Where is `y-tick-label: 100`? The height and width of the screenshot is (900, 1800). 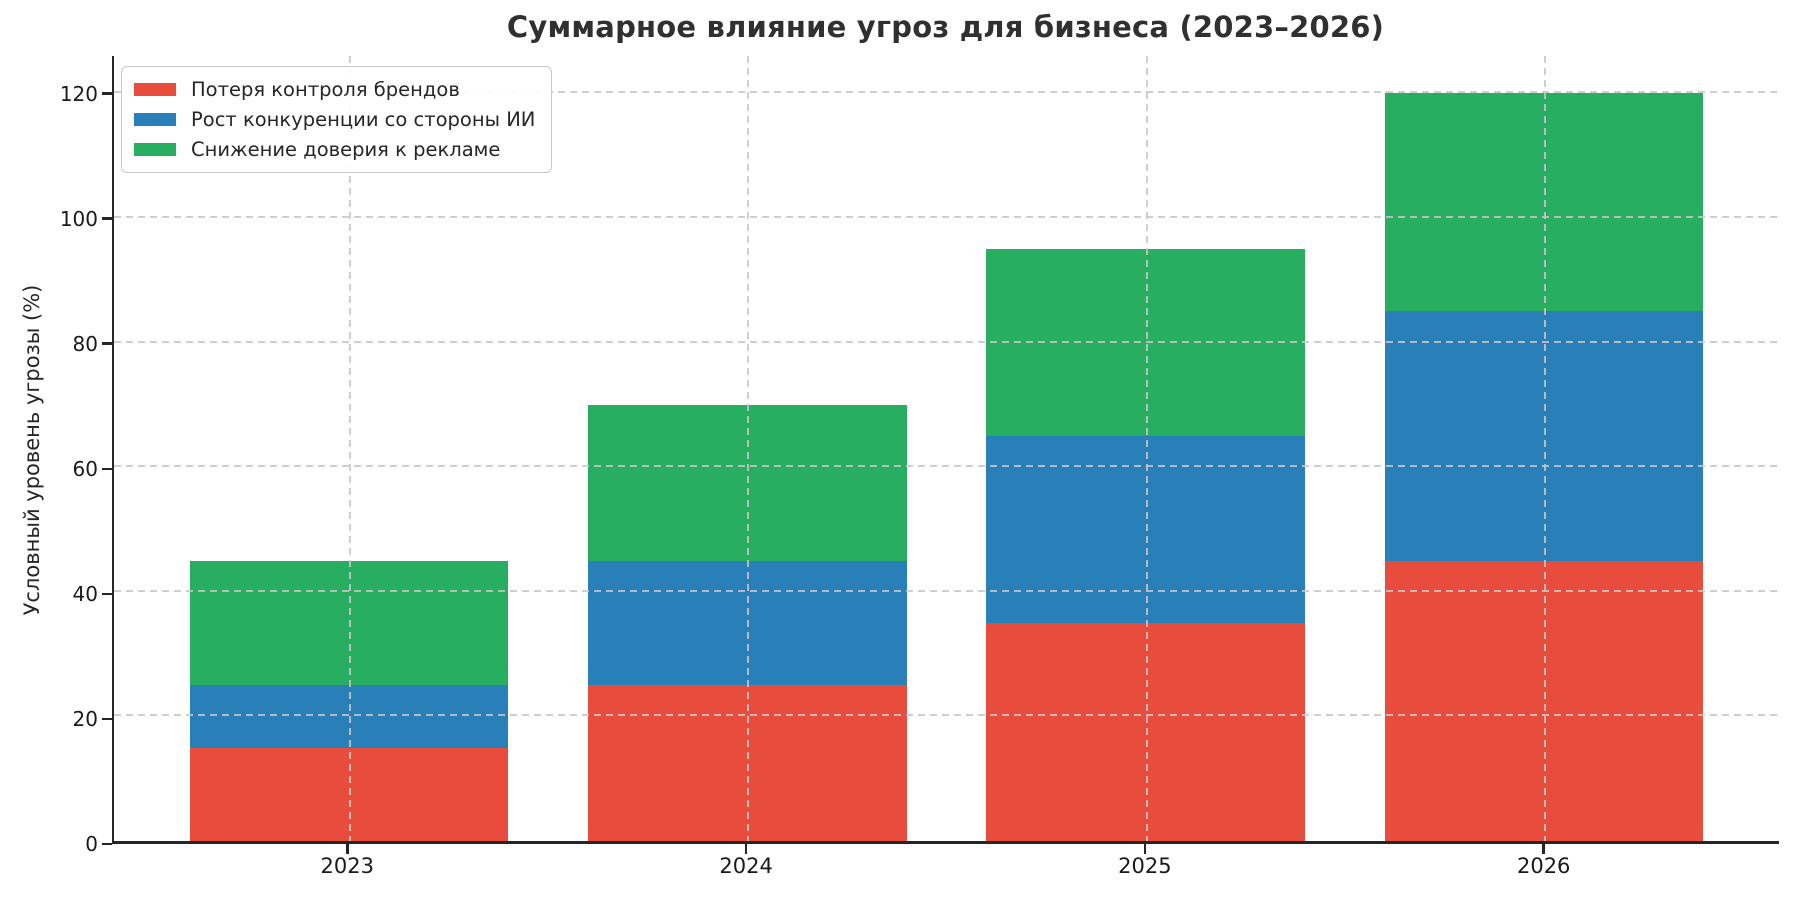 y-tick-label: 100 is located at coordinates (78, 218).